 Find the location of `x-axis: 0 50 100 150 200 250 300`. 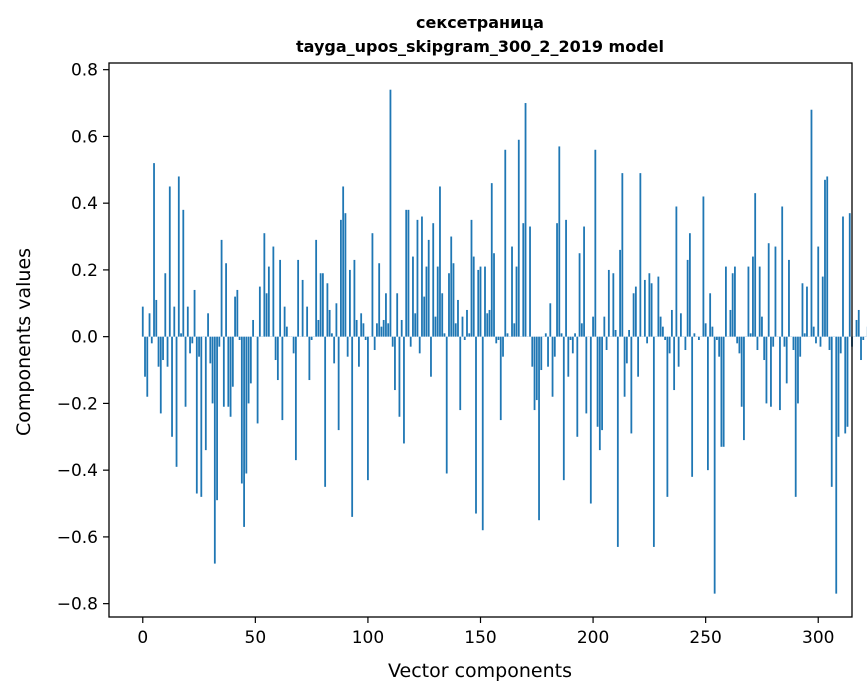

x-axis: 0 50 100 150 200 250 300 is located at coordinates (485, 632).